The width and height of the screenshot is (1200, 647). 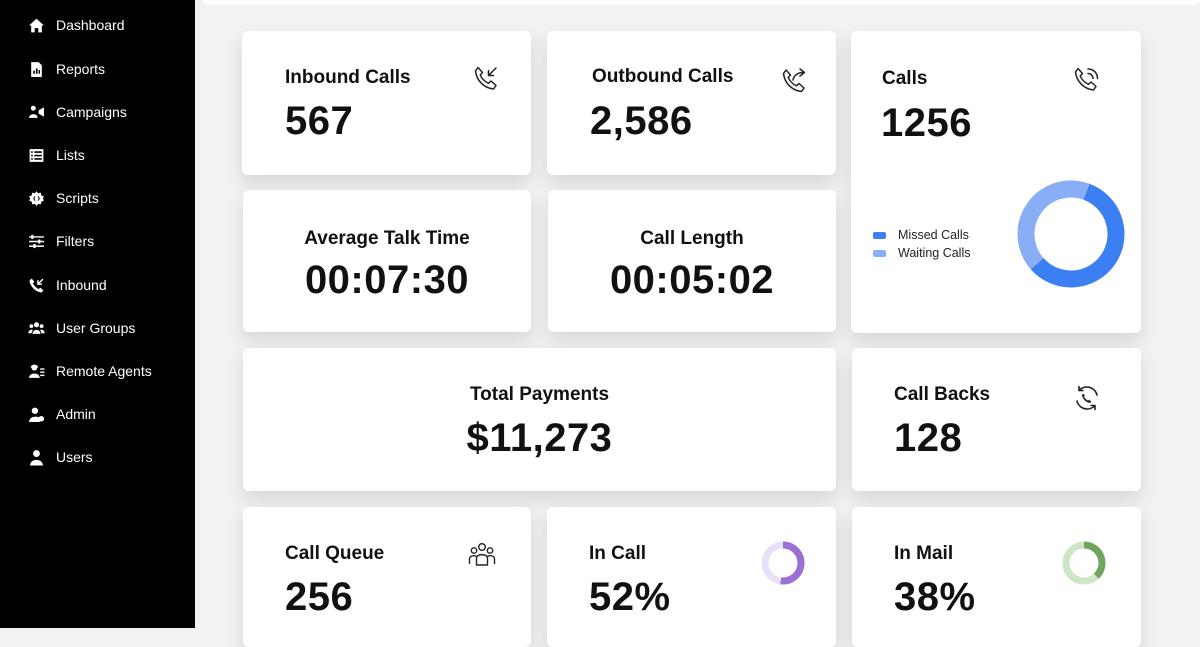 I want to click on callback-icon, so click(x=1087, y=398).